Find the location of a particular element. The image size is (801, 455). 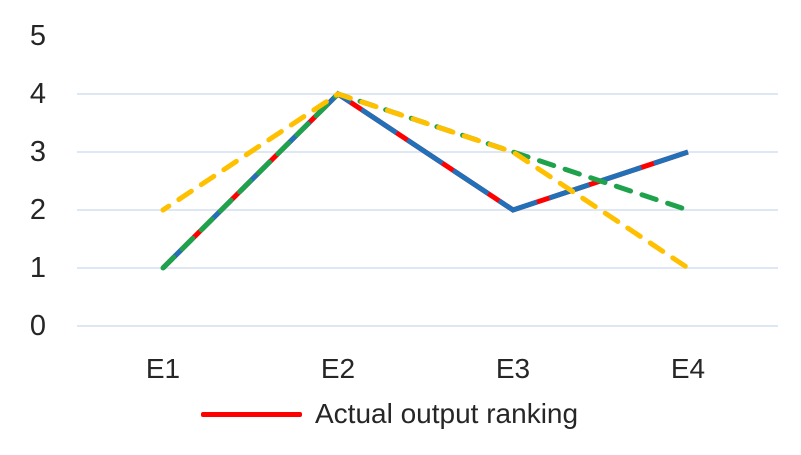

legend-line-sample is located at coordinates (251, 414).